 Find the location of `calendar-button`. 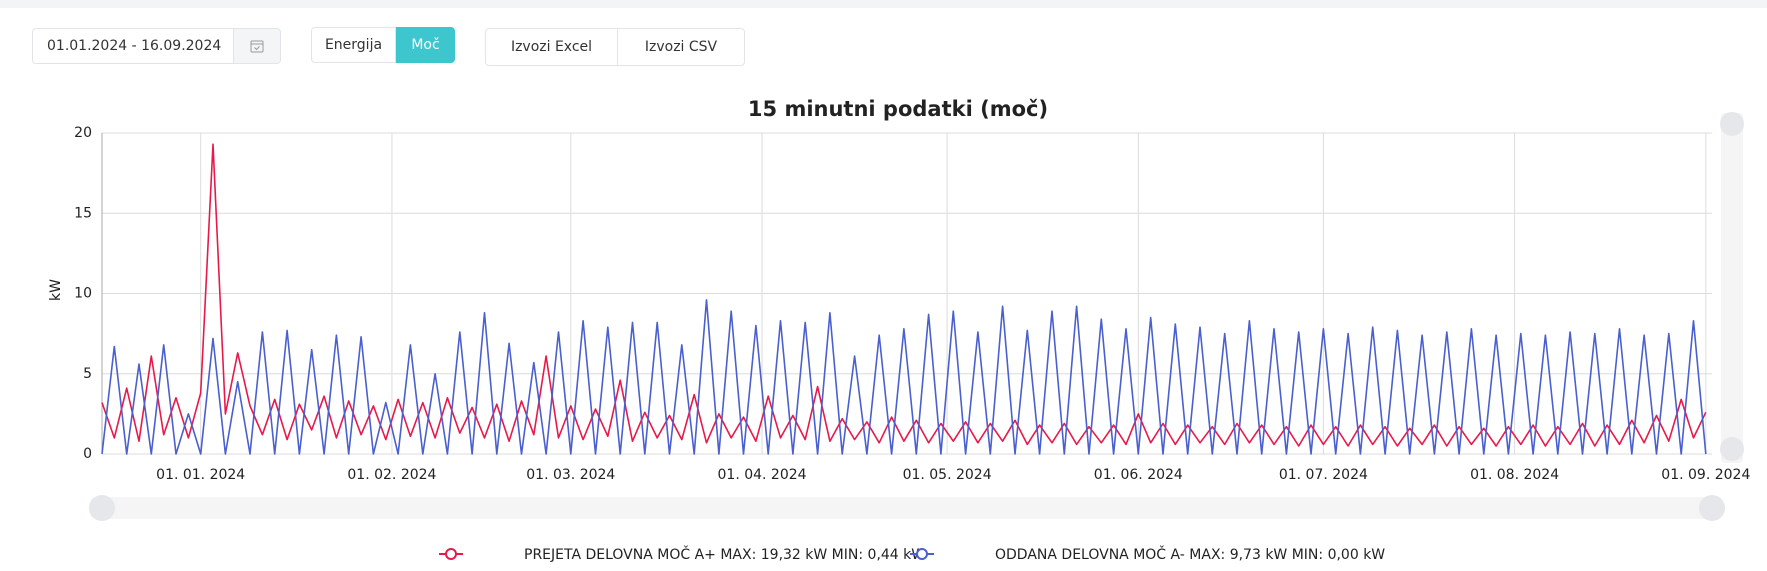

calendar-button is located at coordinates (257, 46).